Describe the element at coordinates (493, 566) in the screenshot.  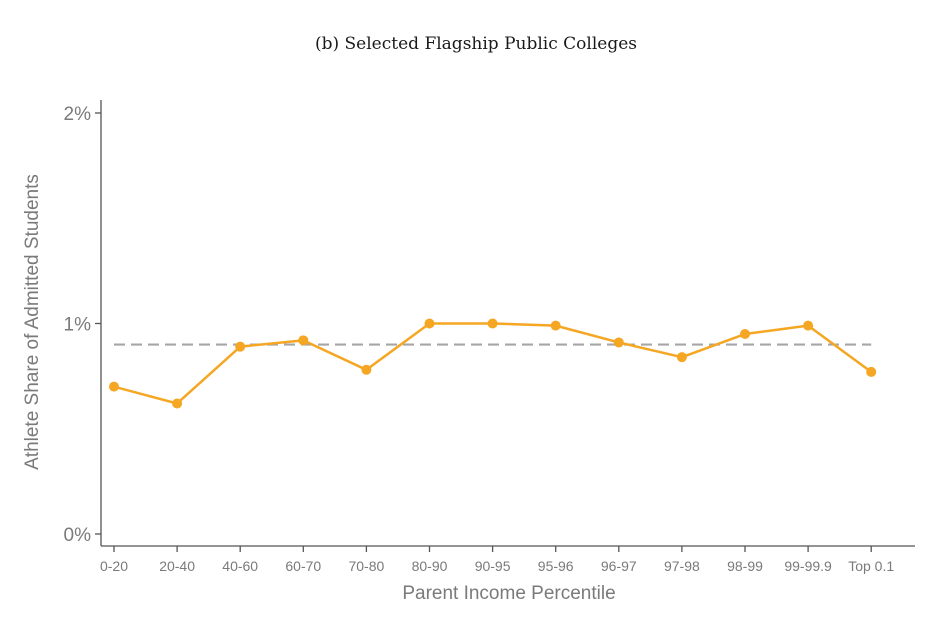
I see `x-tick-label: 90-95` at that location.